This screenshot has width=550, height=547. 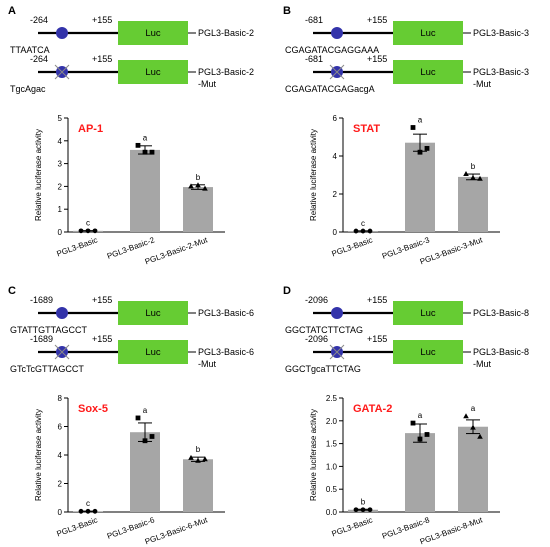 I want to click on wildtype-construct: Luc -2096 +155 GGCTATCTTCTAG PGL3-Basic-8, so click(x=407, y=315).